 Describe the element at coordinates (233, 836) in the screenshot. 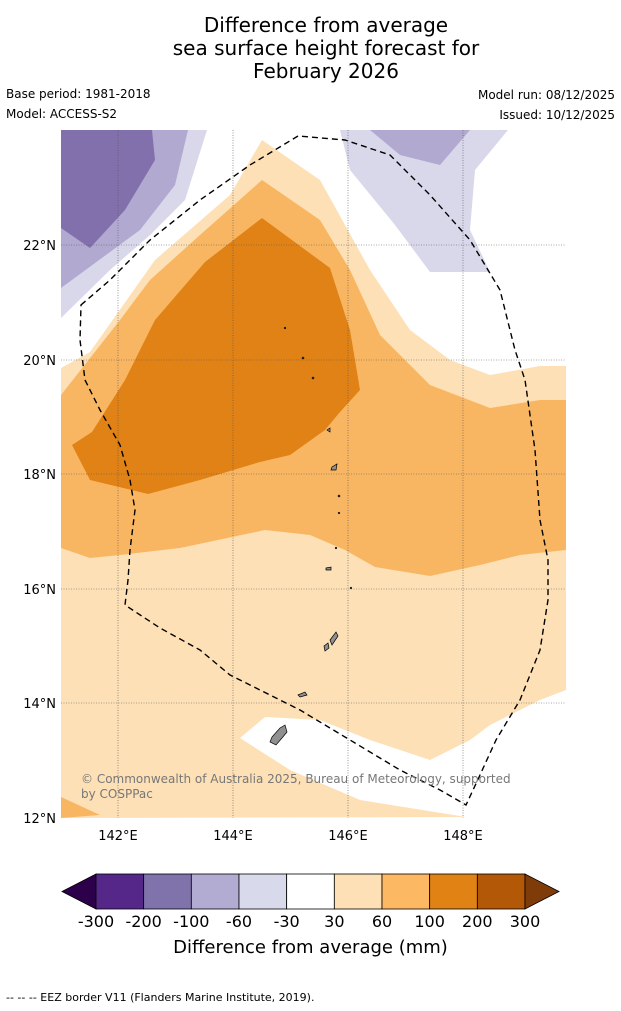

I see `lon-label: 144°E` at that location.